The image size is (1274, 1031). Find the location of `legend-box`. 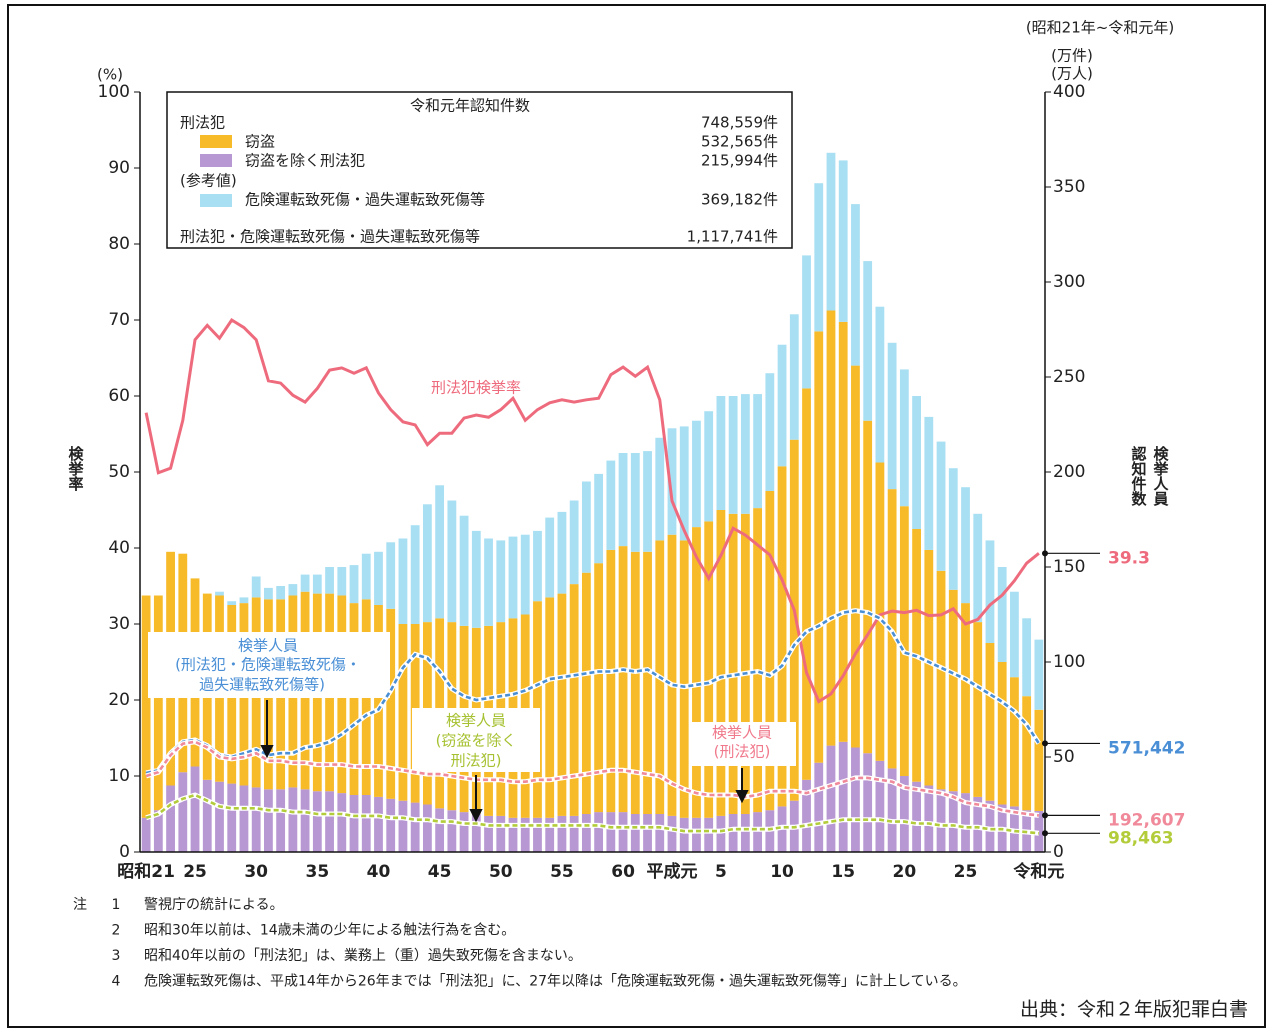

legend-box is located at coordinates (479, 170).